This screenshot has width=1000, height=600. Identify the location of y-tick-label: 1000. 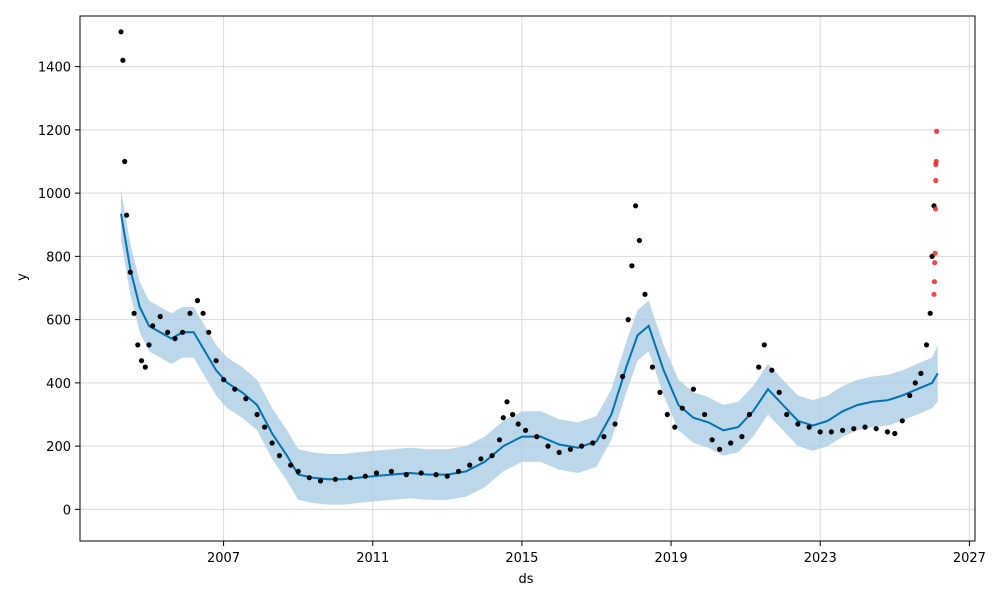
(54, 194).